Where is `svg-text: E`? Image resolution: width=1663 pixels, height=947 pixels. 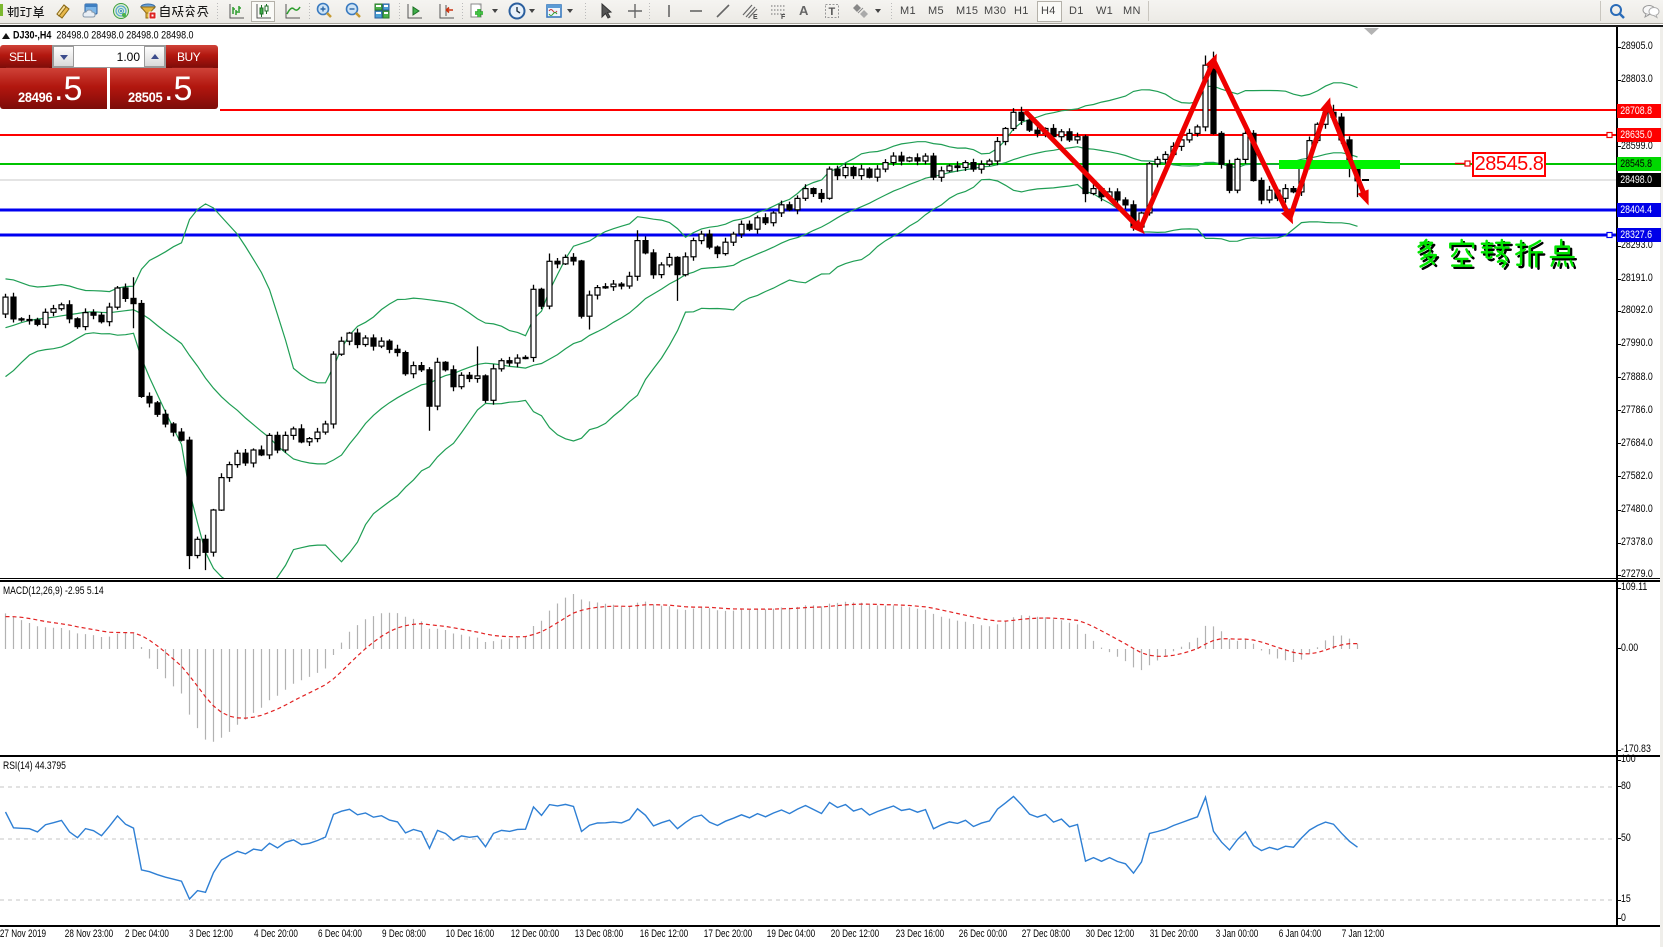
svg-text: E is located at coordinates (755, 17).